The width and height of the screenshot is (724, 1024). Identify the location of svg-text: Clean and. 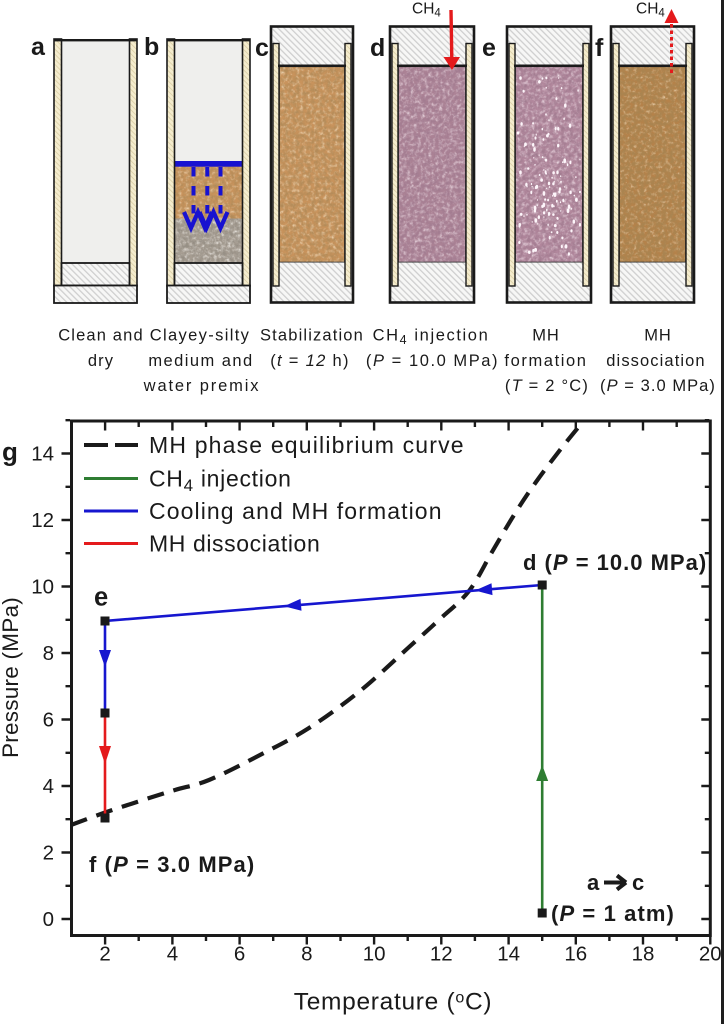
(101, 336).